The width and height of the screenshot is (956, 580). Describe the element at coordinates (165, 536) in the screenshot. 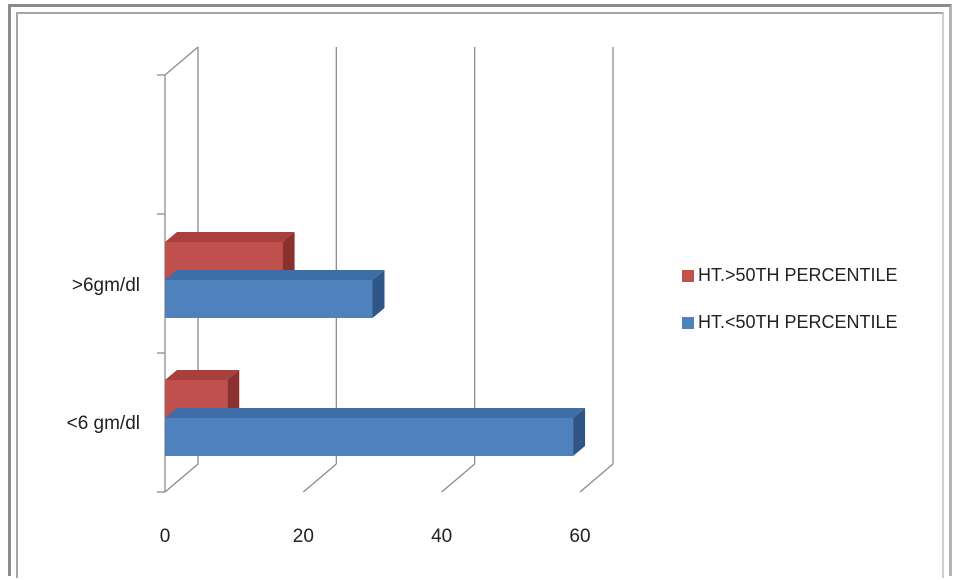

I see `x-tick-label-0: 0` at that location.